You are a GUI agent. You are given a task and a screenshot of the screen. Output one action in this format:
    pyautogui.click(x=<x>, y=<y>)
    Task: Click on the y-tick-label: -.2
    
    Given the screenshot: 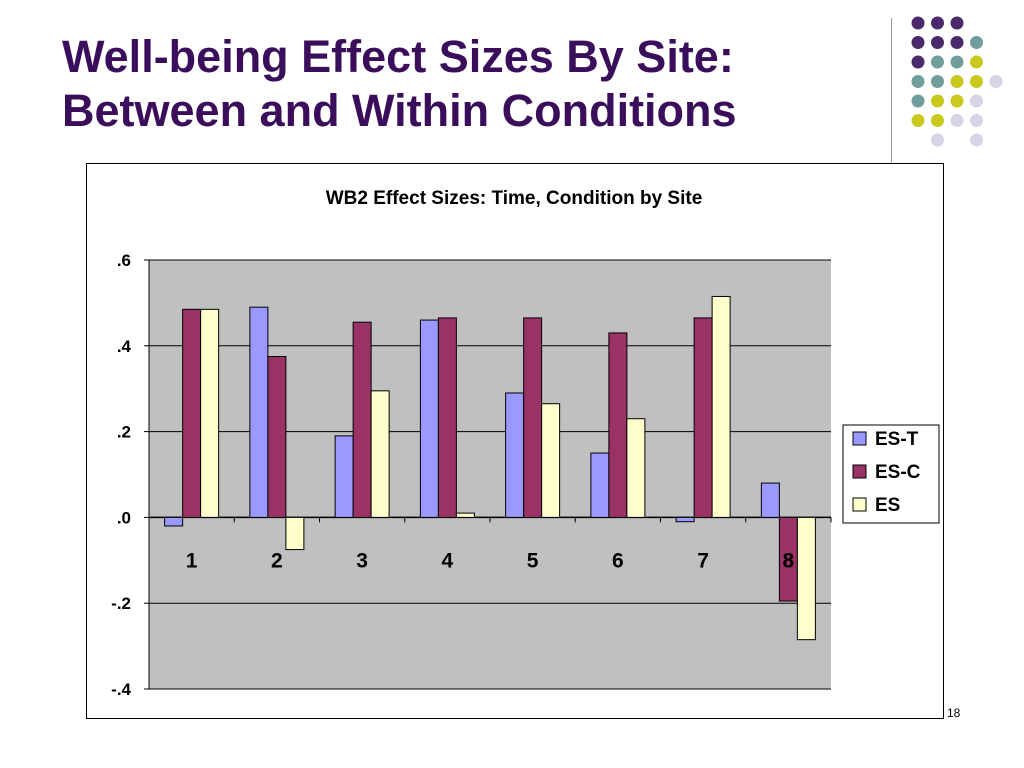 What is the action you would take?
    pyautogui.click(x=121, y=603)
    